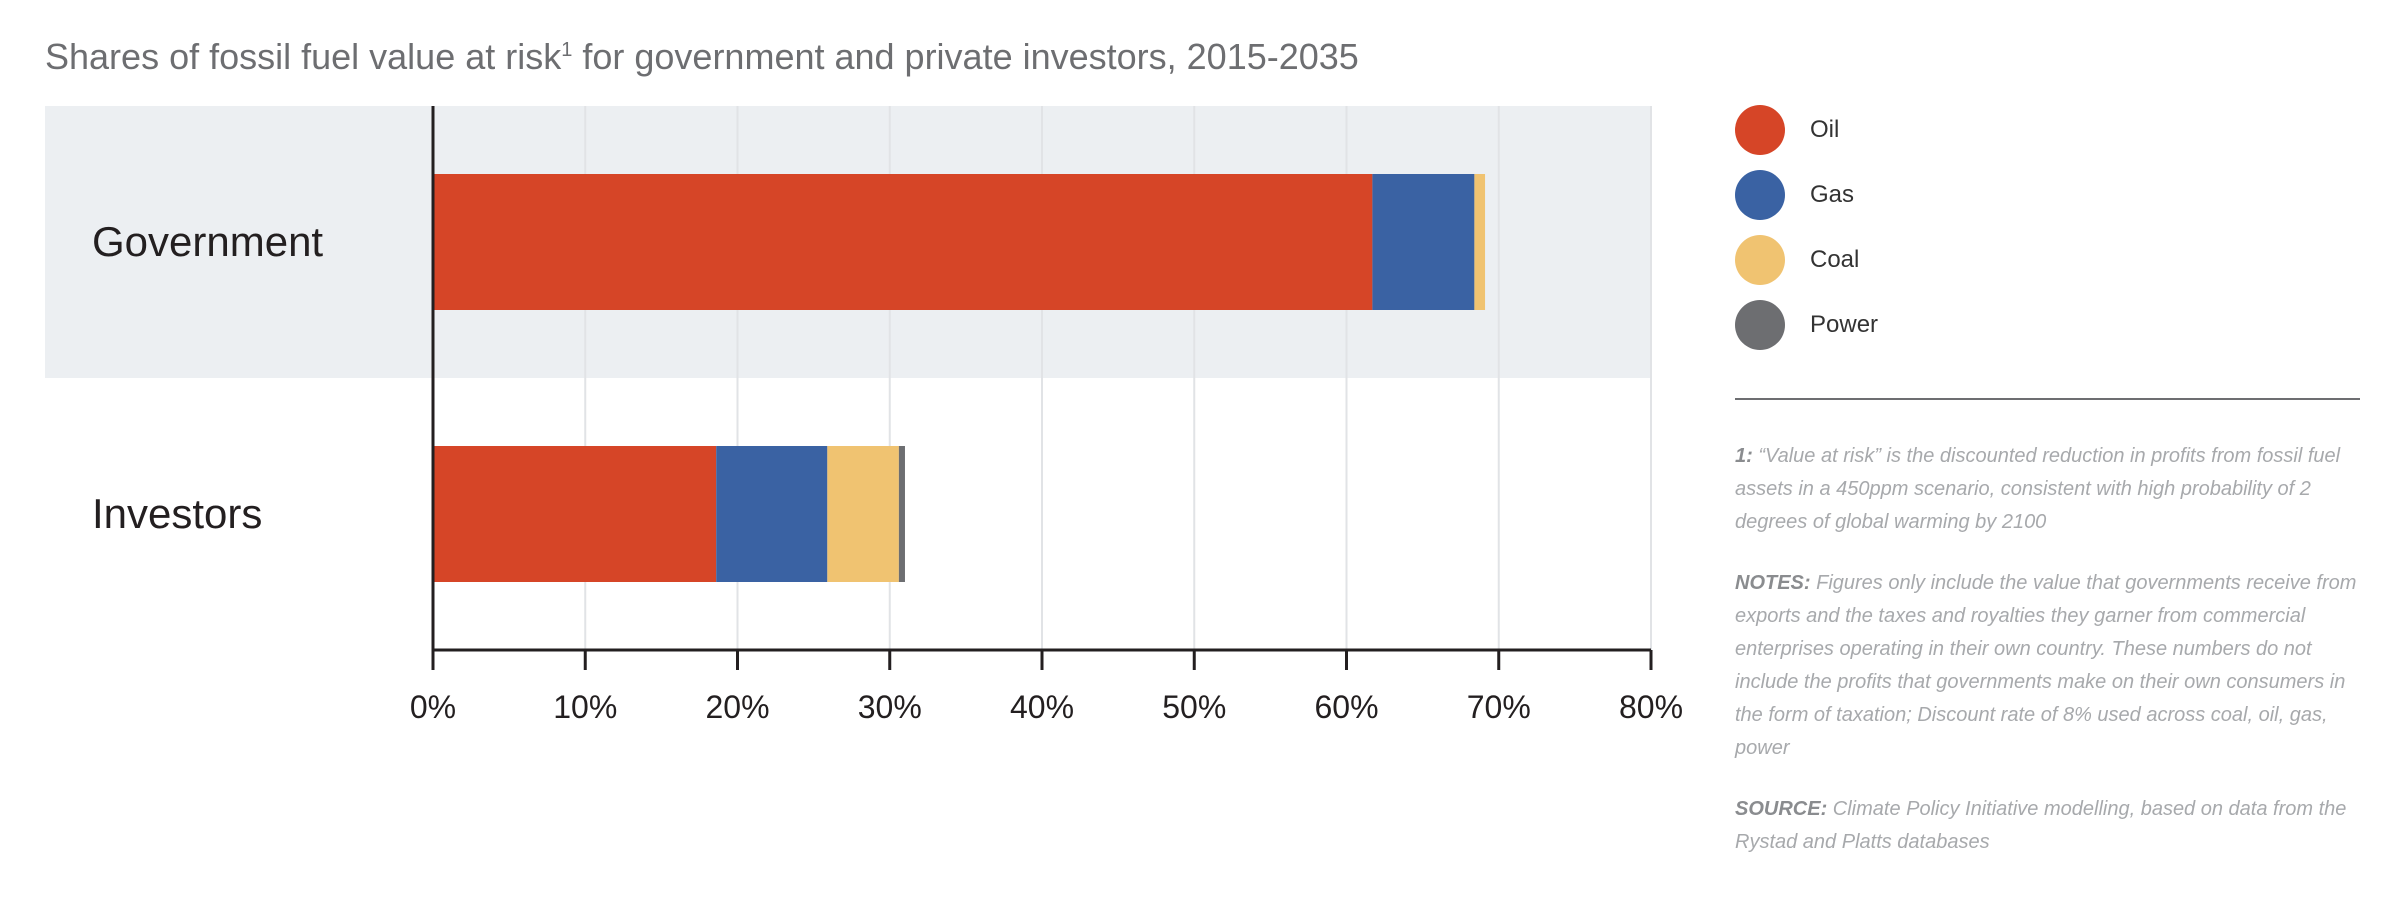  I want to click on footnote-label: 1:, so click(1744, 456).